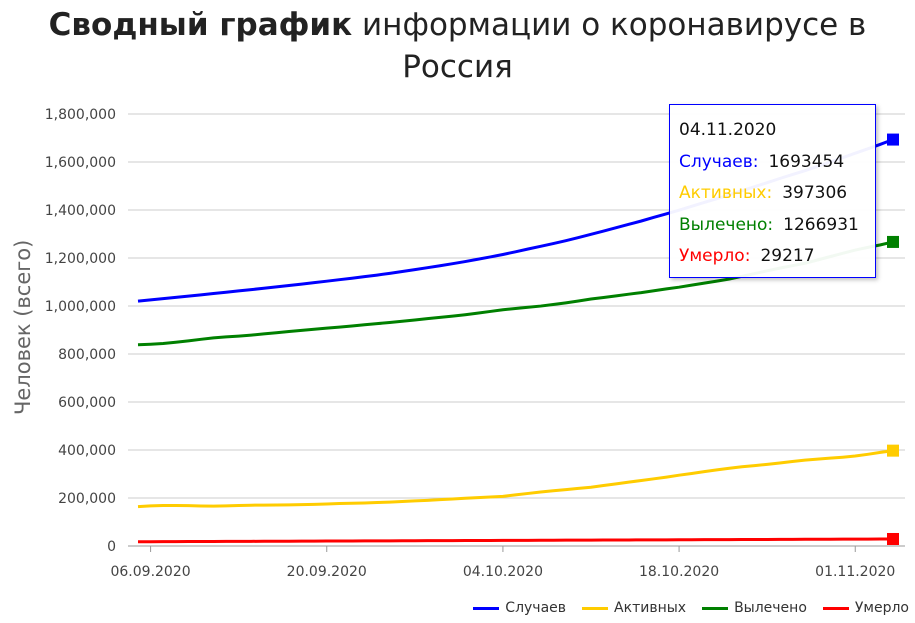 Image resolution: width=915 pixels, height=623 pixels. What do you see at coordinates (80, 163) in the screenshot?
I see `y-tick-label: 1,600,000` at bounding box center [80, 163].